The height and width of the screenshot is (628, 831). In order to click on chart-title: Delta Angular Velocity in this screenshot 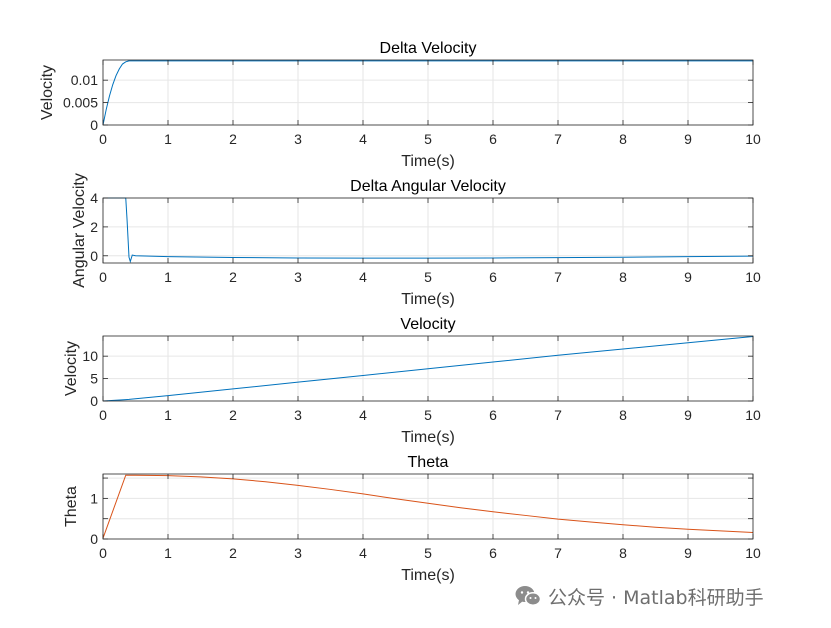, I will do `click(428, 186)`.